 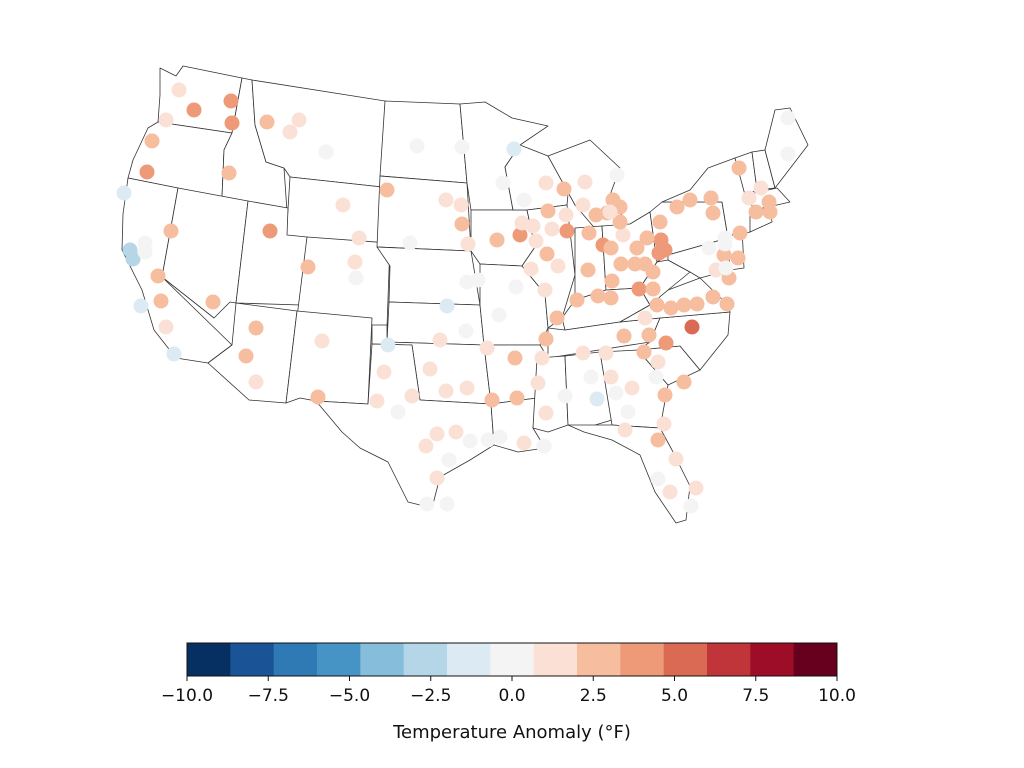 I want to click on colorbar-tick-label: 2.5, so click(x=593, y=696).